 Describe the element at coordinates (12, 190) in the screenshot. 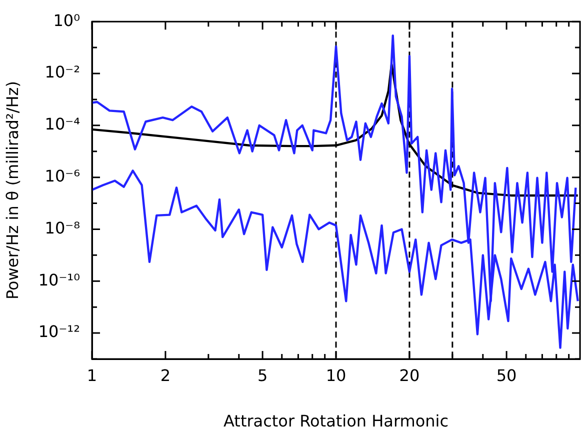

I see `y-axis-title: Power/Hz in θ (millirad²/Hz)` at that location.